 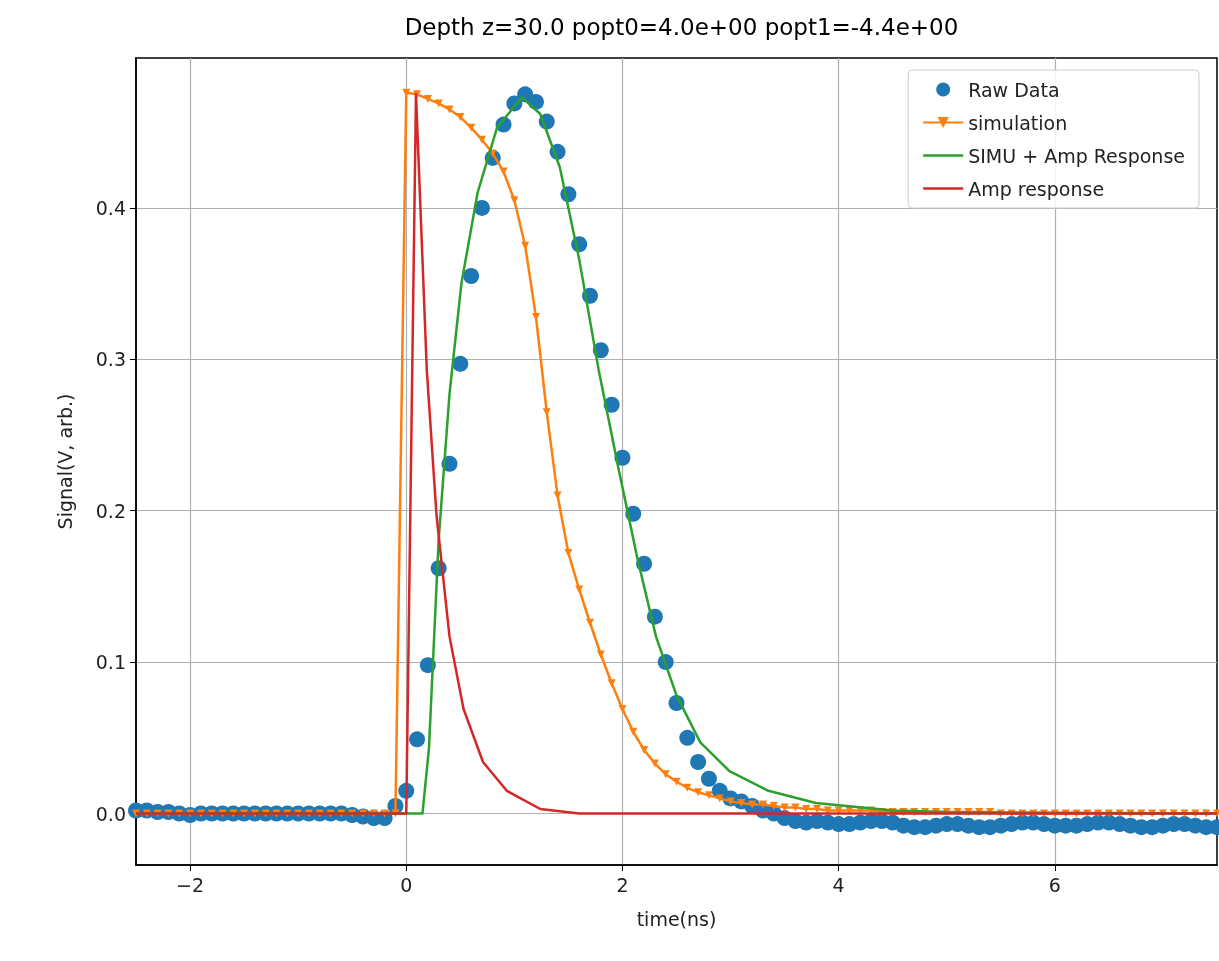 I want to click on x-tick-label: 2, so click(x=622, y=884).